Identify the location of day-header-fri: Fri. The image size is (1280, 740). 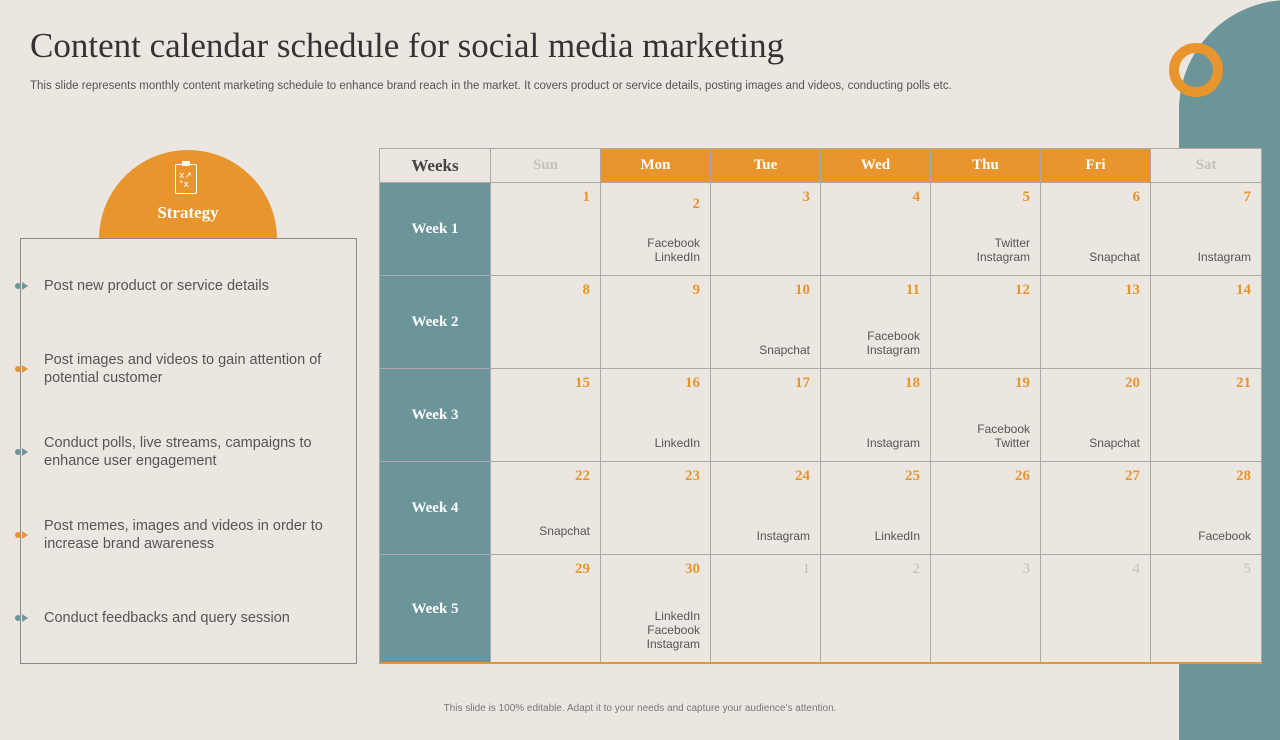
(1095, 165).